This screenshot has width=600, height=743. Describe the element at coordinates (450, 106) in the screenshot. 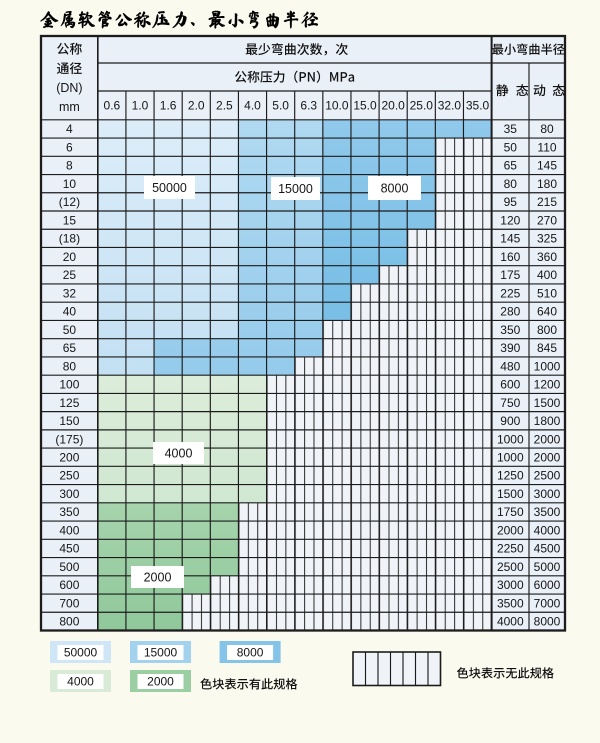

I see `svg-text: 32.0` at that location.